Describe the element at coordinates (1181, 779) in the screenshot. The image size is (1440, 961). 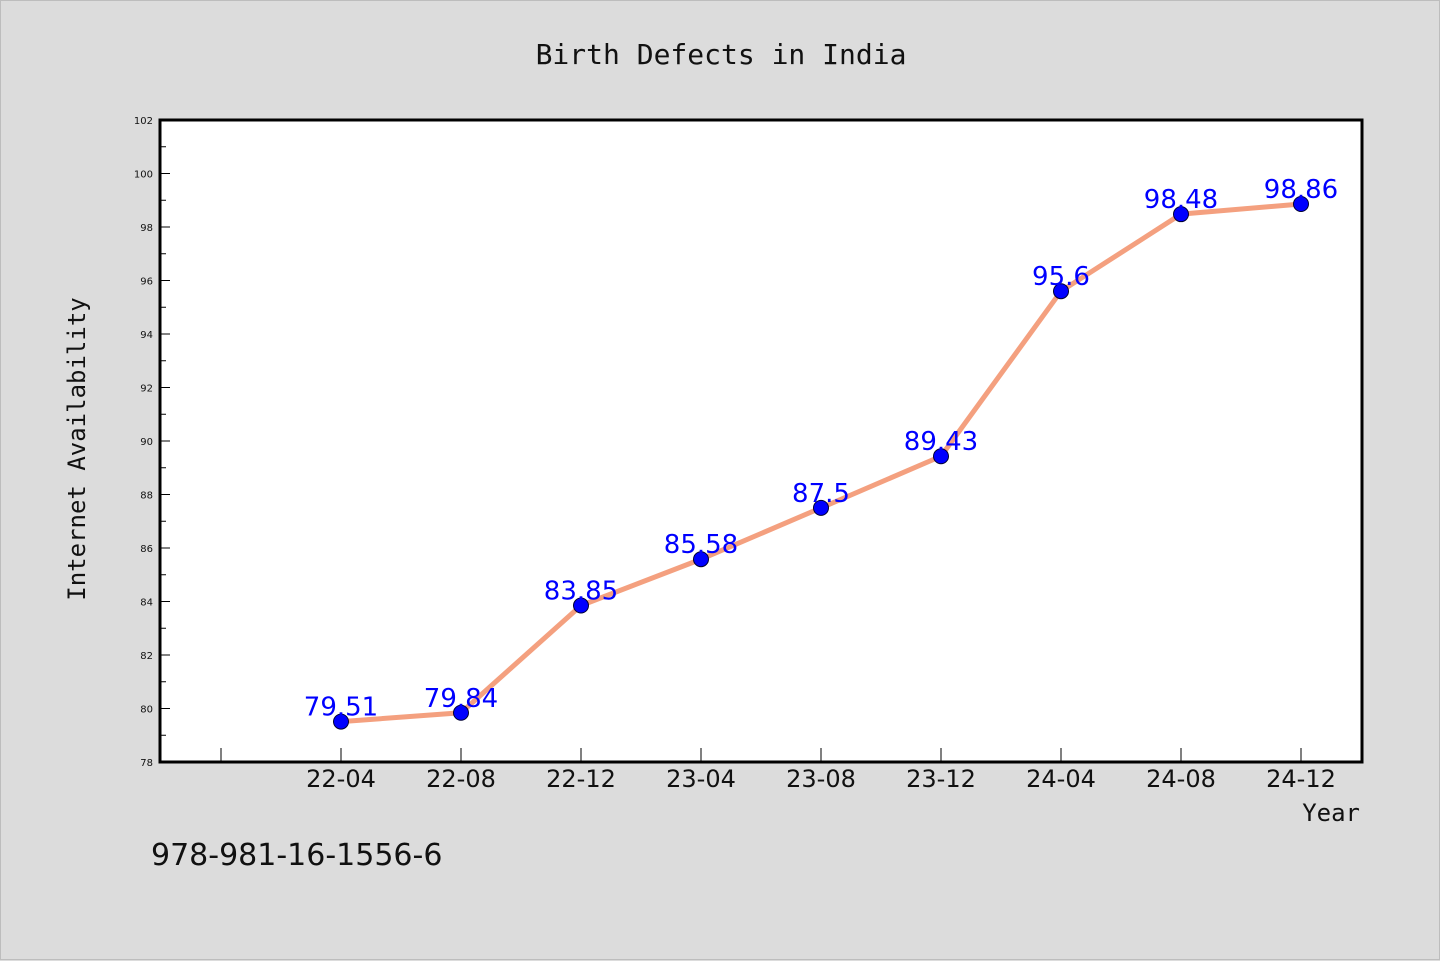
I see `x-tick-label: 24-08` at that location.